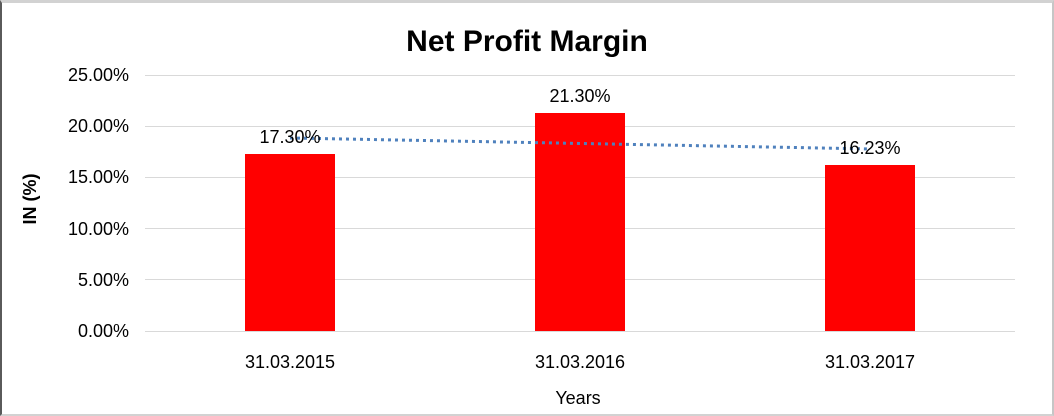 This screenshot has height=416, width=1054. What do you see at coordinates (103, 279) in the screenshot?
I see `y-tick-label-5: 5.00%` at bounding box center [103, 279].